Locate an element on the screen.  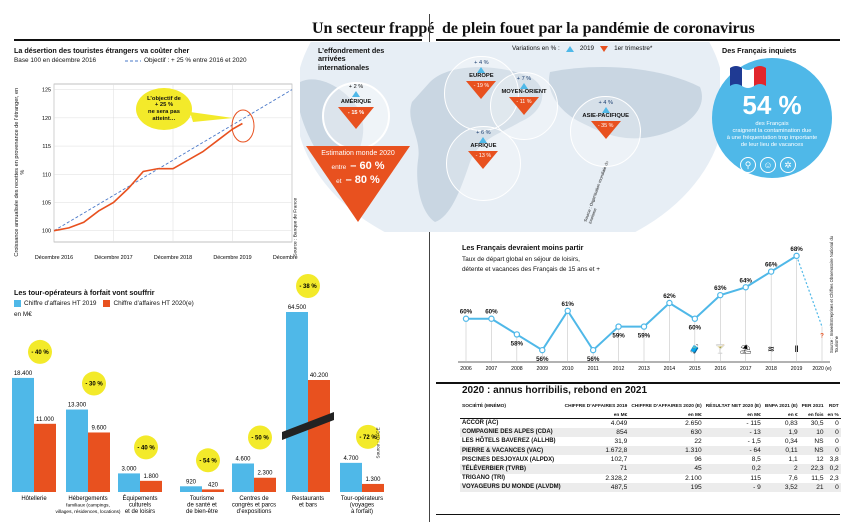
callout-line-2: + 25 % is located at coordinates (164, 105).